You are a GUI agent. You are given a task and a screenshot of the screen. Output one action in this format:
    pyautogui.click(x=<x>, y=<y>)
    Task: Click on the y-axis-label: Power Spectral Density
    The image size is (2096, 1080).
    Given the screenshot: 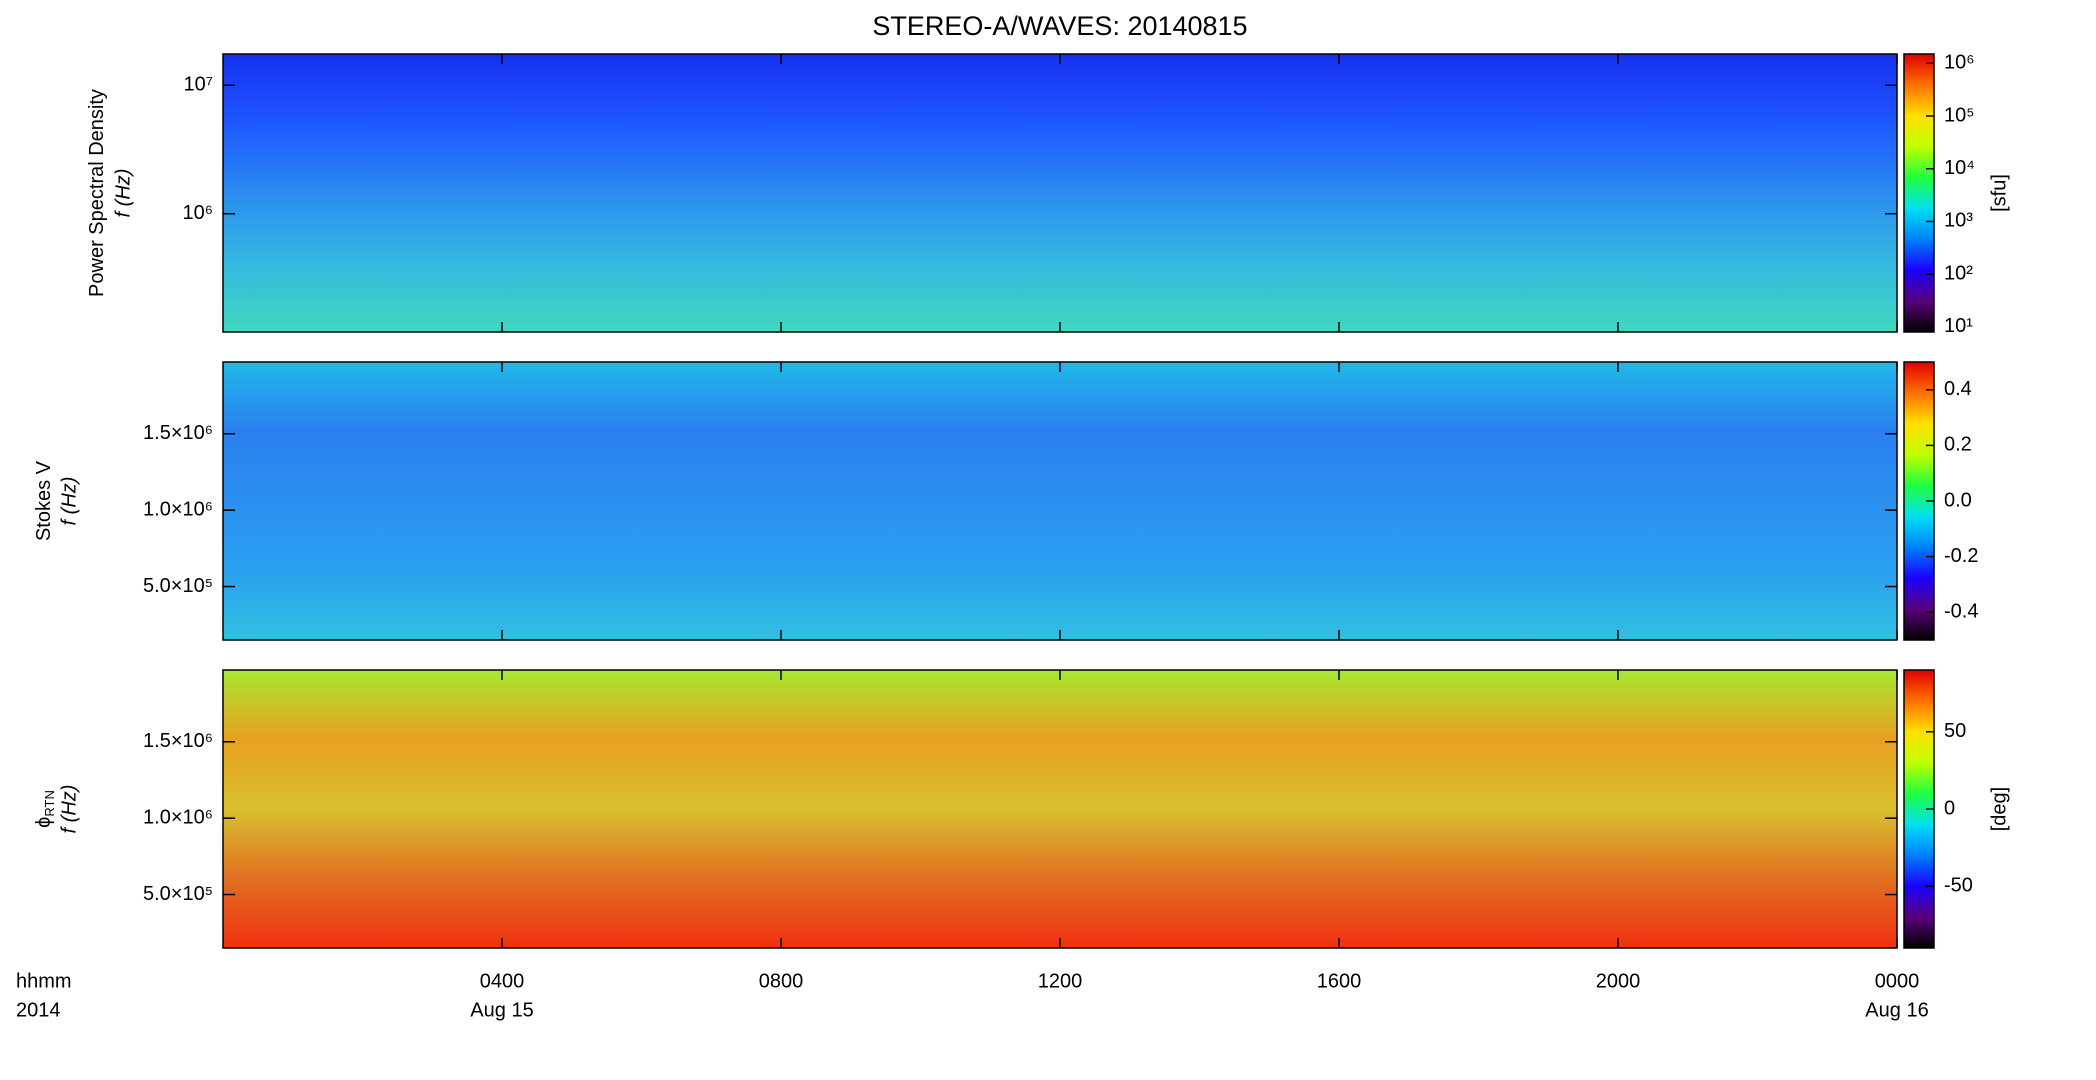 What is the action you would take?
    pyautogui.click(x=97, y=193)
    